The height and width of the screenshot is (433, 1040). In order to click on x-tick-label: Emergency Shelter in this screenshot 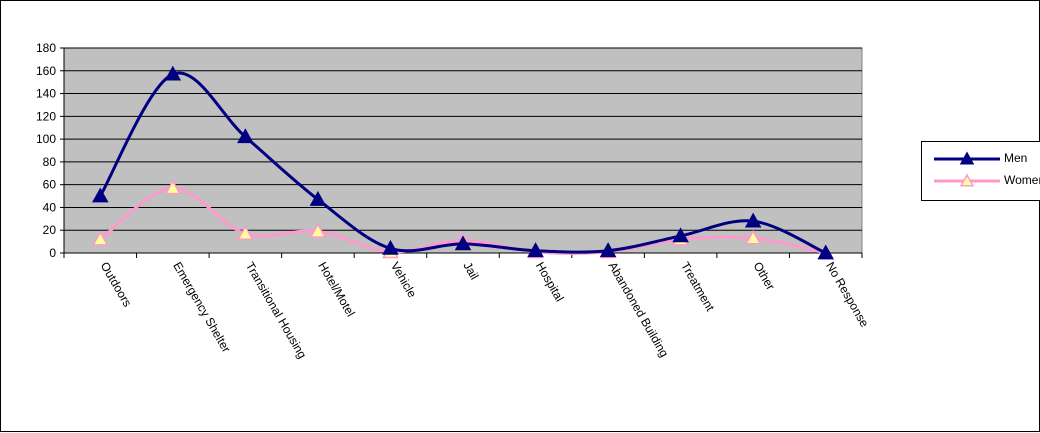, I will do `click(201, 307)`.